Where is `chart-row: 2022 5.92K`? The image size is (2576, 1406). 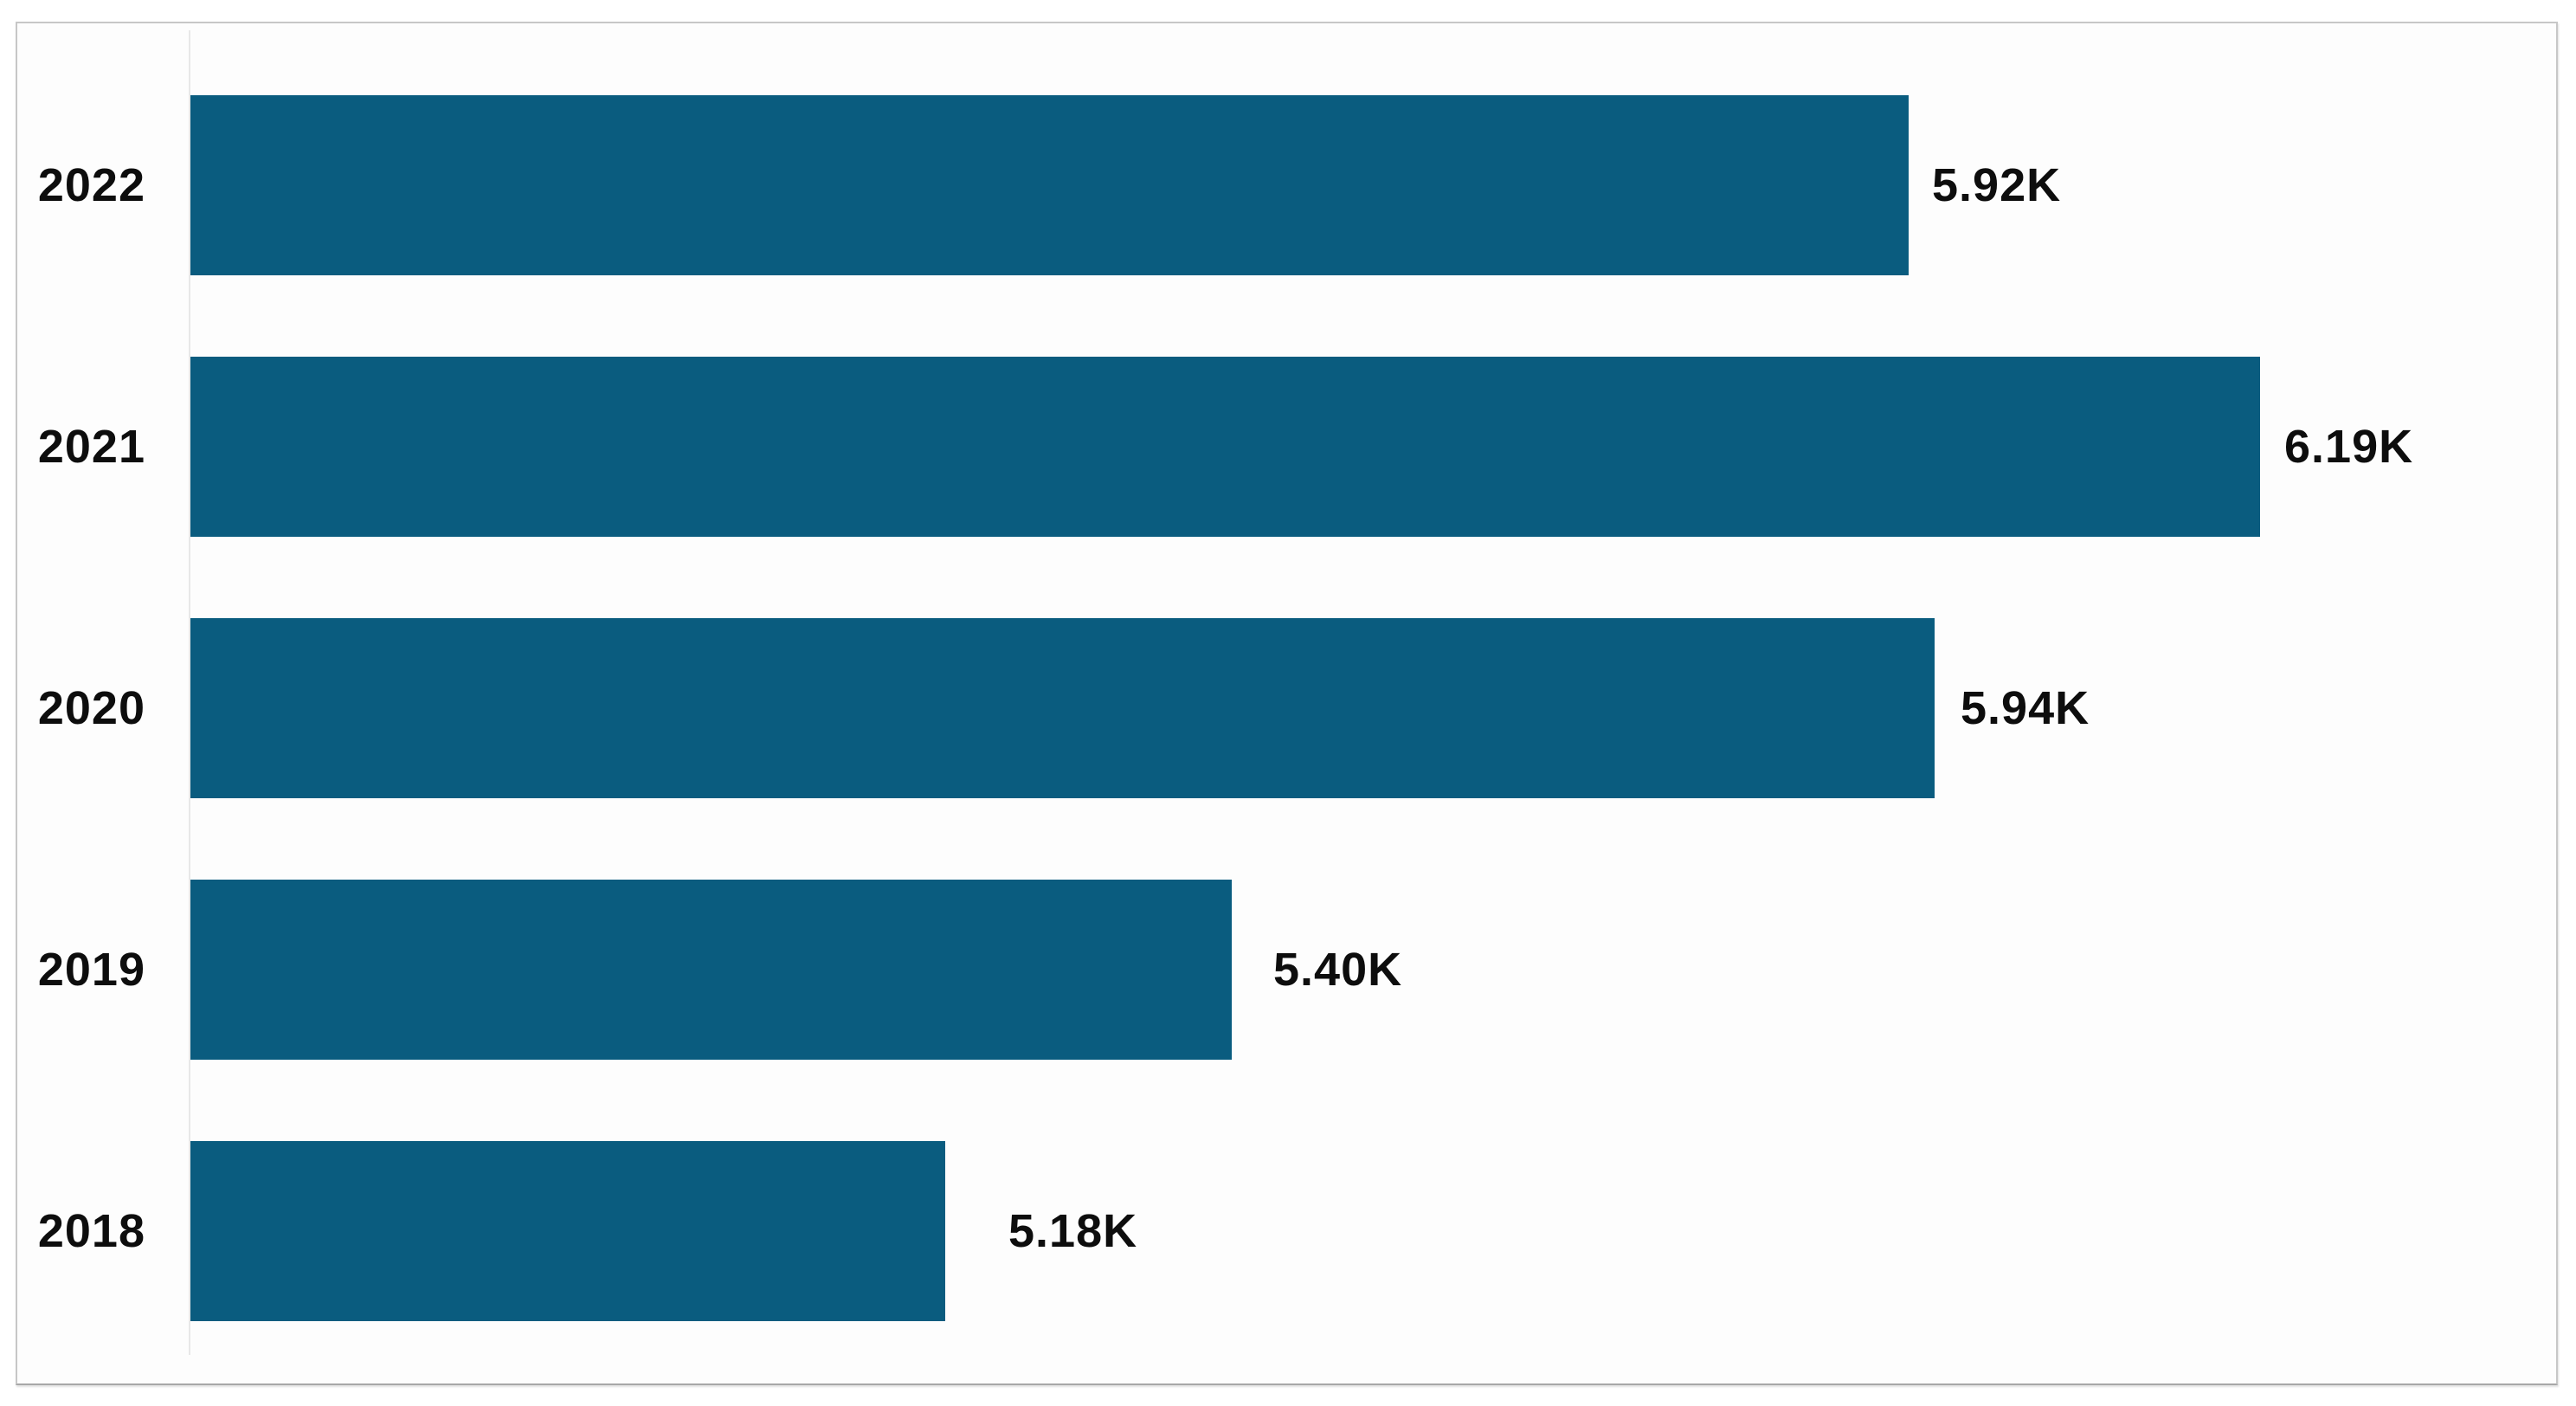 chart-row: 2022 5.92K is located at coordinates (1286, 185).